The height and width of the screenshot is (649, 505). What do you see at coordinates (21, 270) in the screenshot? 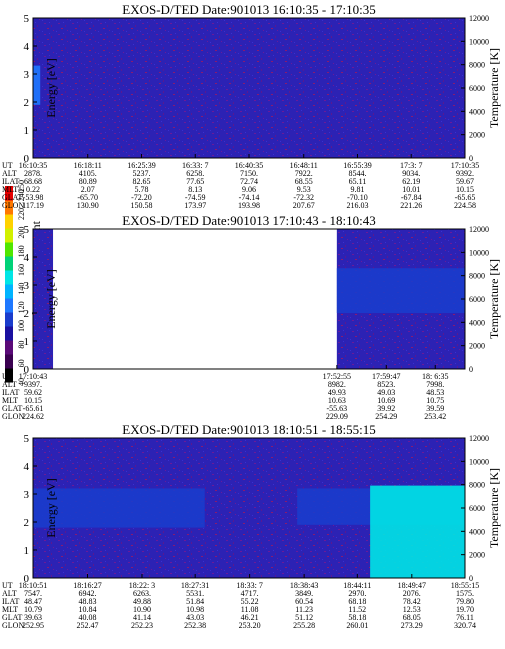
I see `colorbar-tick-label: 160` at bounding box center [21, 270].